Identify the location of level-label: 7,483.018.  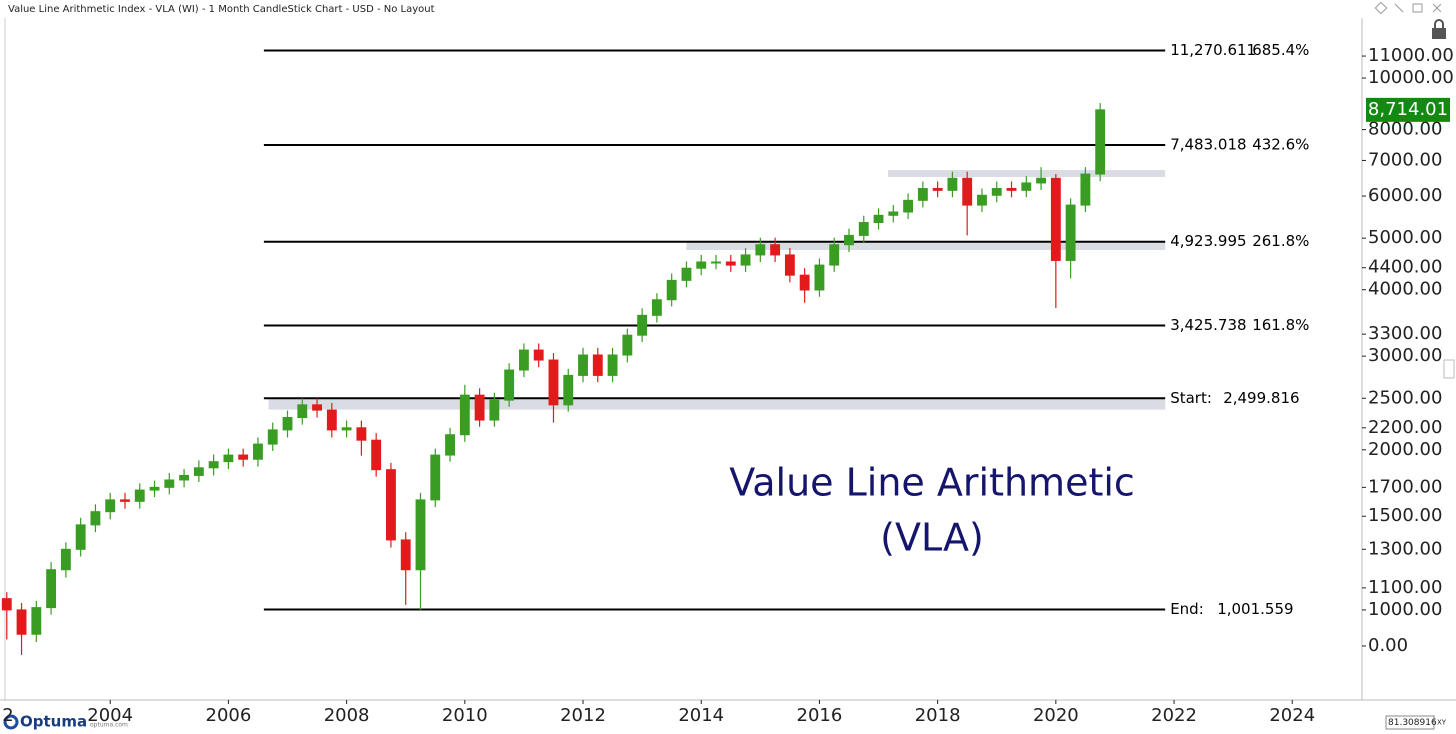
(1208, 145).